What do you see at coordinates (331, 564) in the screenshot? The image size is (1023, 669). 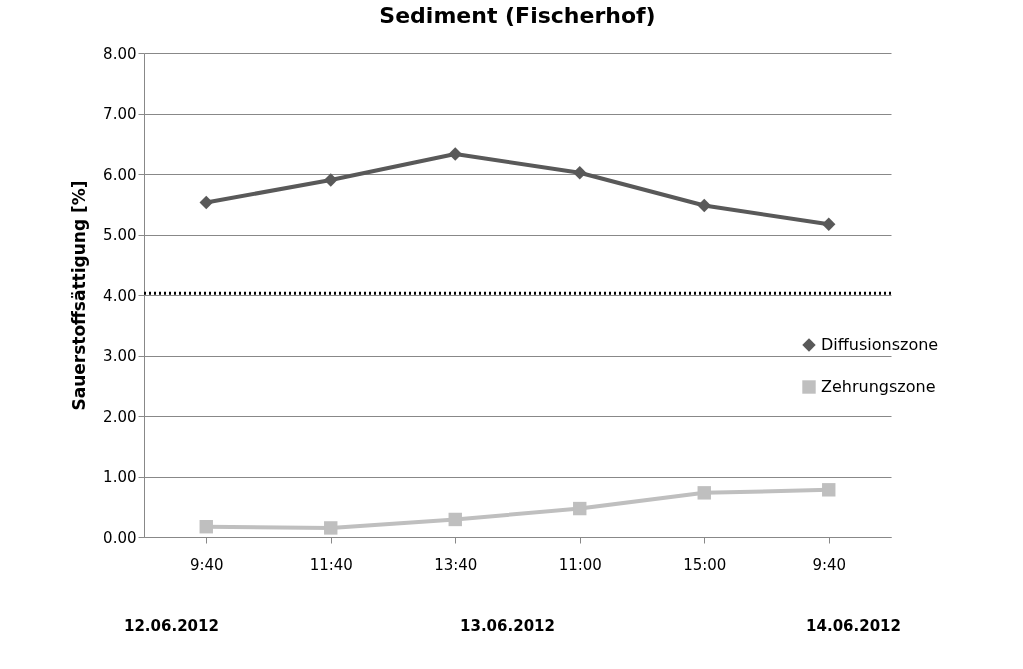 I see `x-tick-label: 11:40` at bounding box center [331, 564].